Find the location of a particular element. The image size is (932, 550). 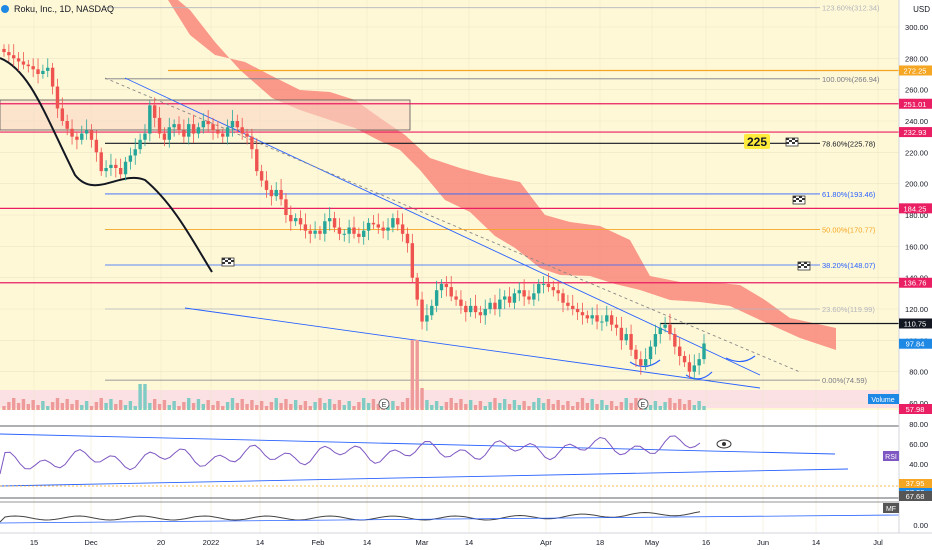

time-axis is located at coordinates (466, 541).